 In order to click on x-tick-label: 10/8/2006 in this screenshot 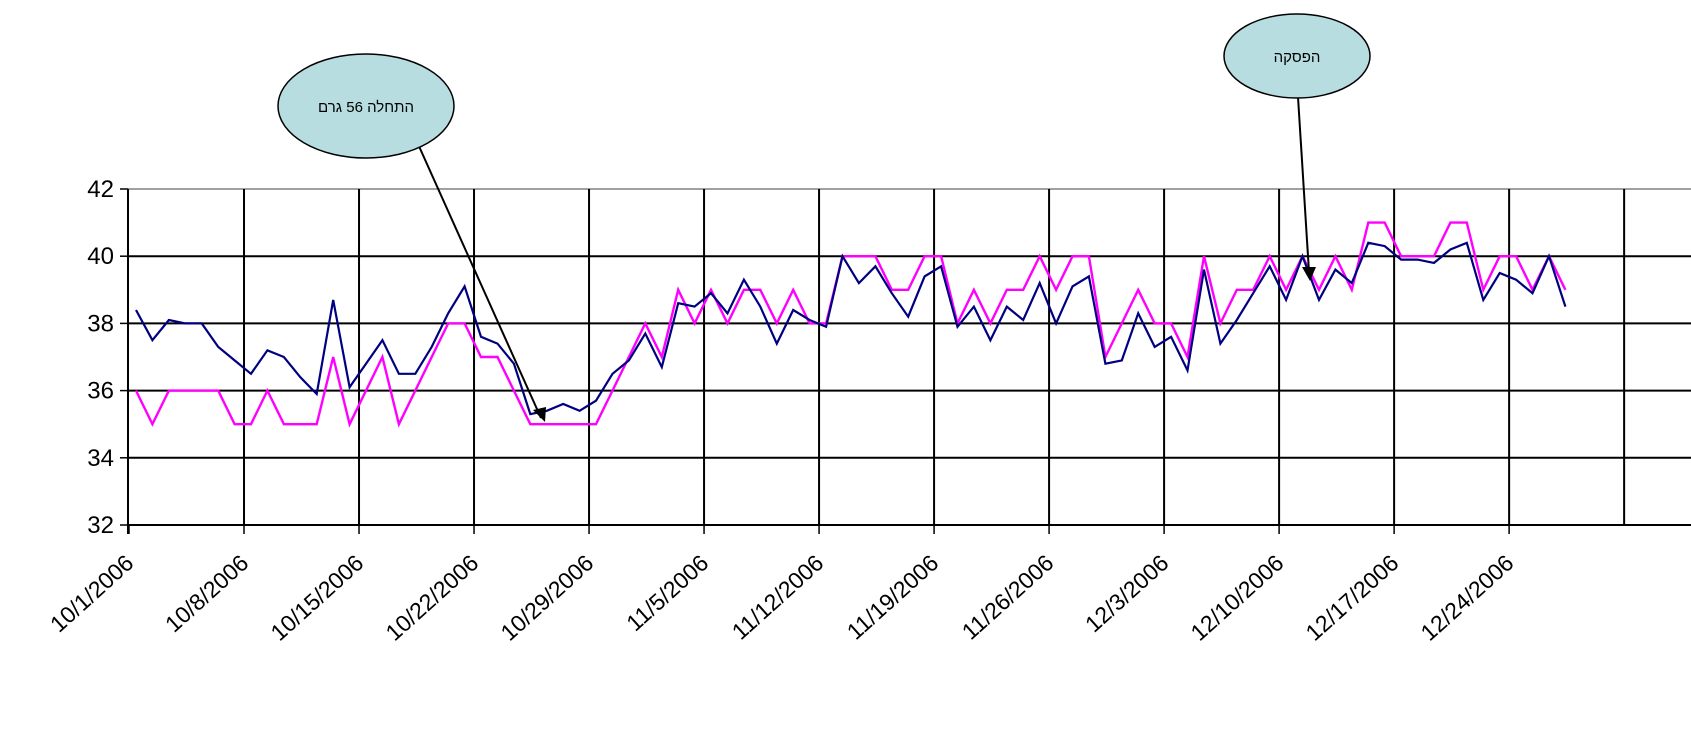, I will do `click(206, 593)`.